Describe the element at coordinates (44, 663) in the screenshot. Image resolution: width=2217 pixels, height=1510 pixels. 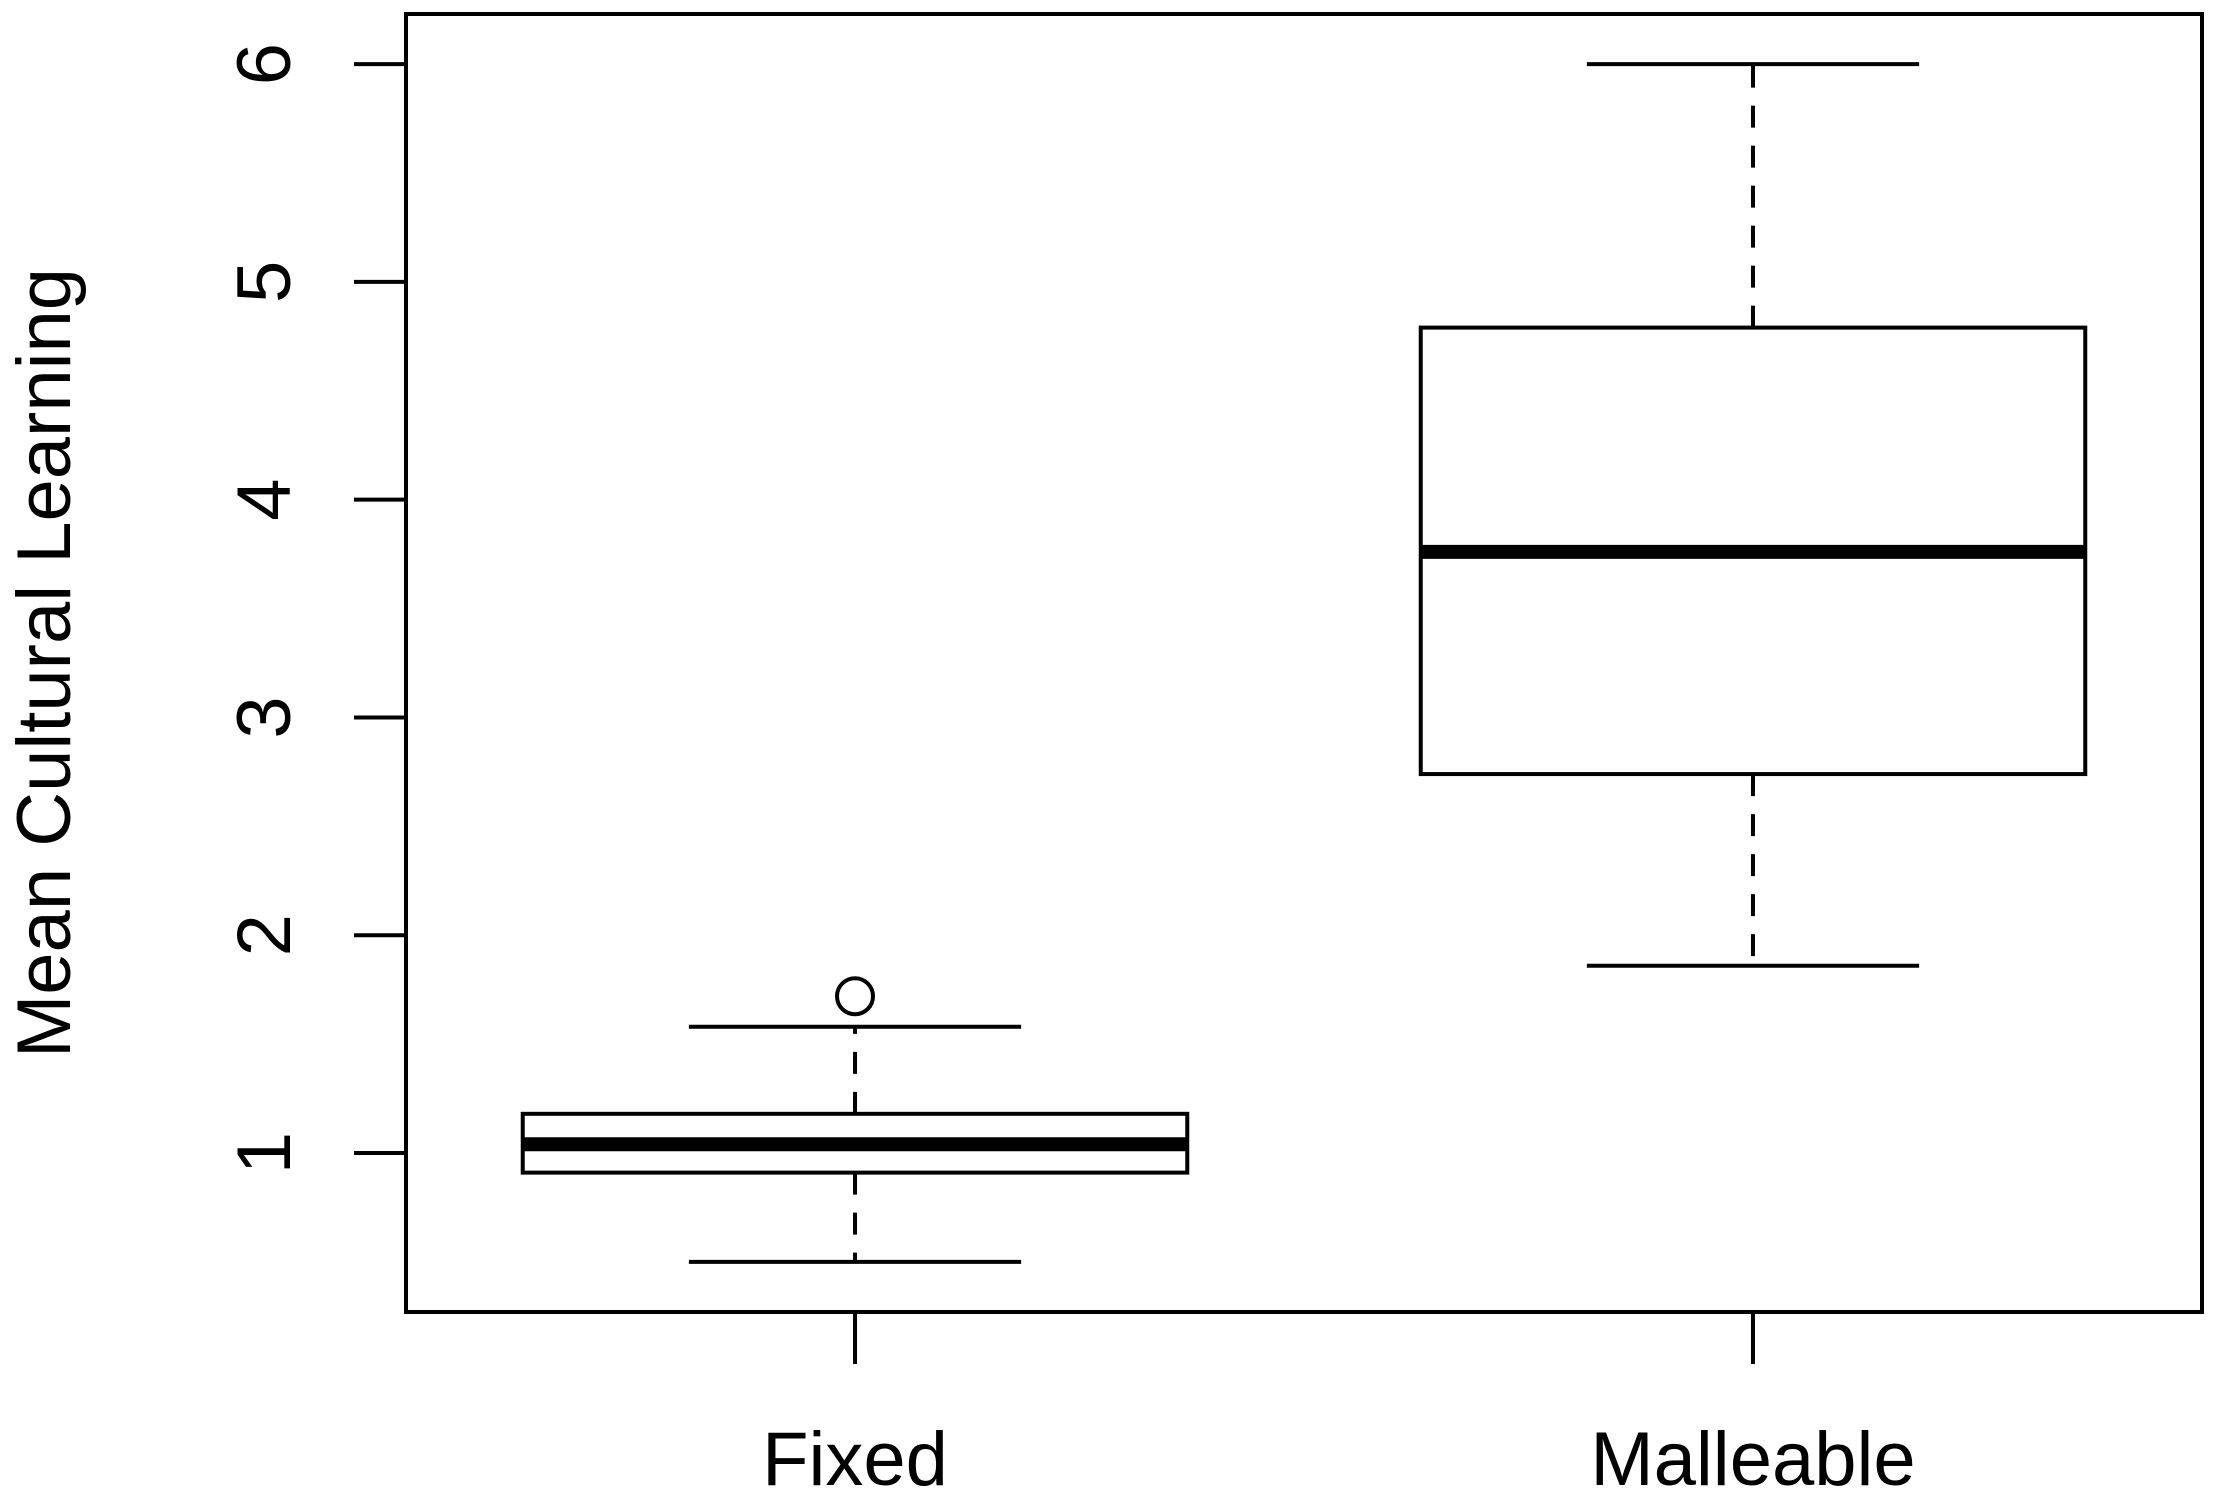
I see `y-axis-title: Mean Cultural Learning` at that location.